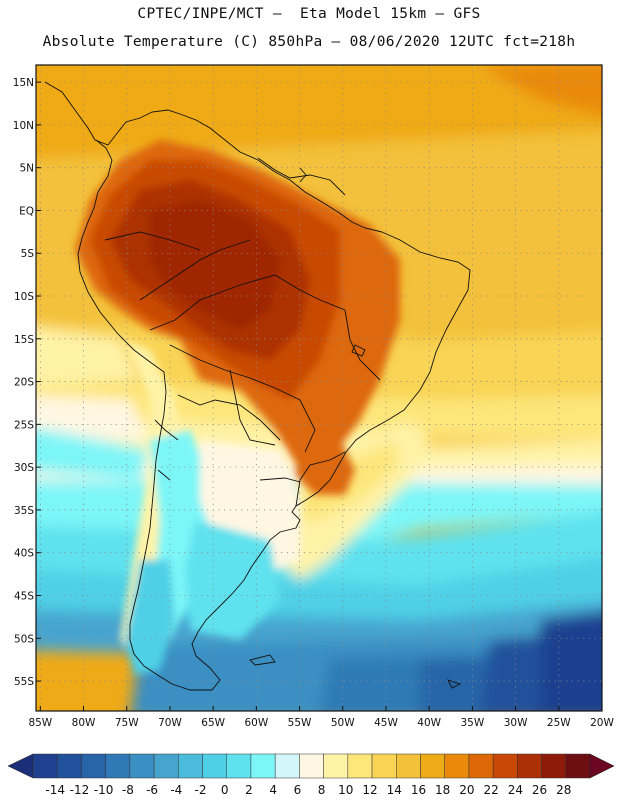  I want to click on lon-label: 85W, so click(40, 723).